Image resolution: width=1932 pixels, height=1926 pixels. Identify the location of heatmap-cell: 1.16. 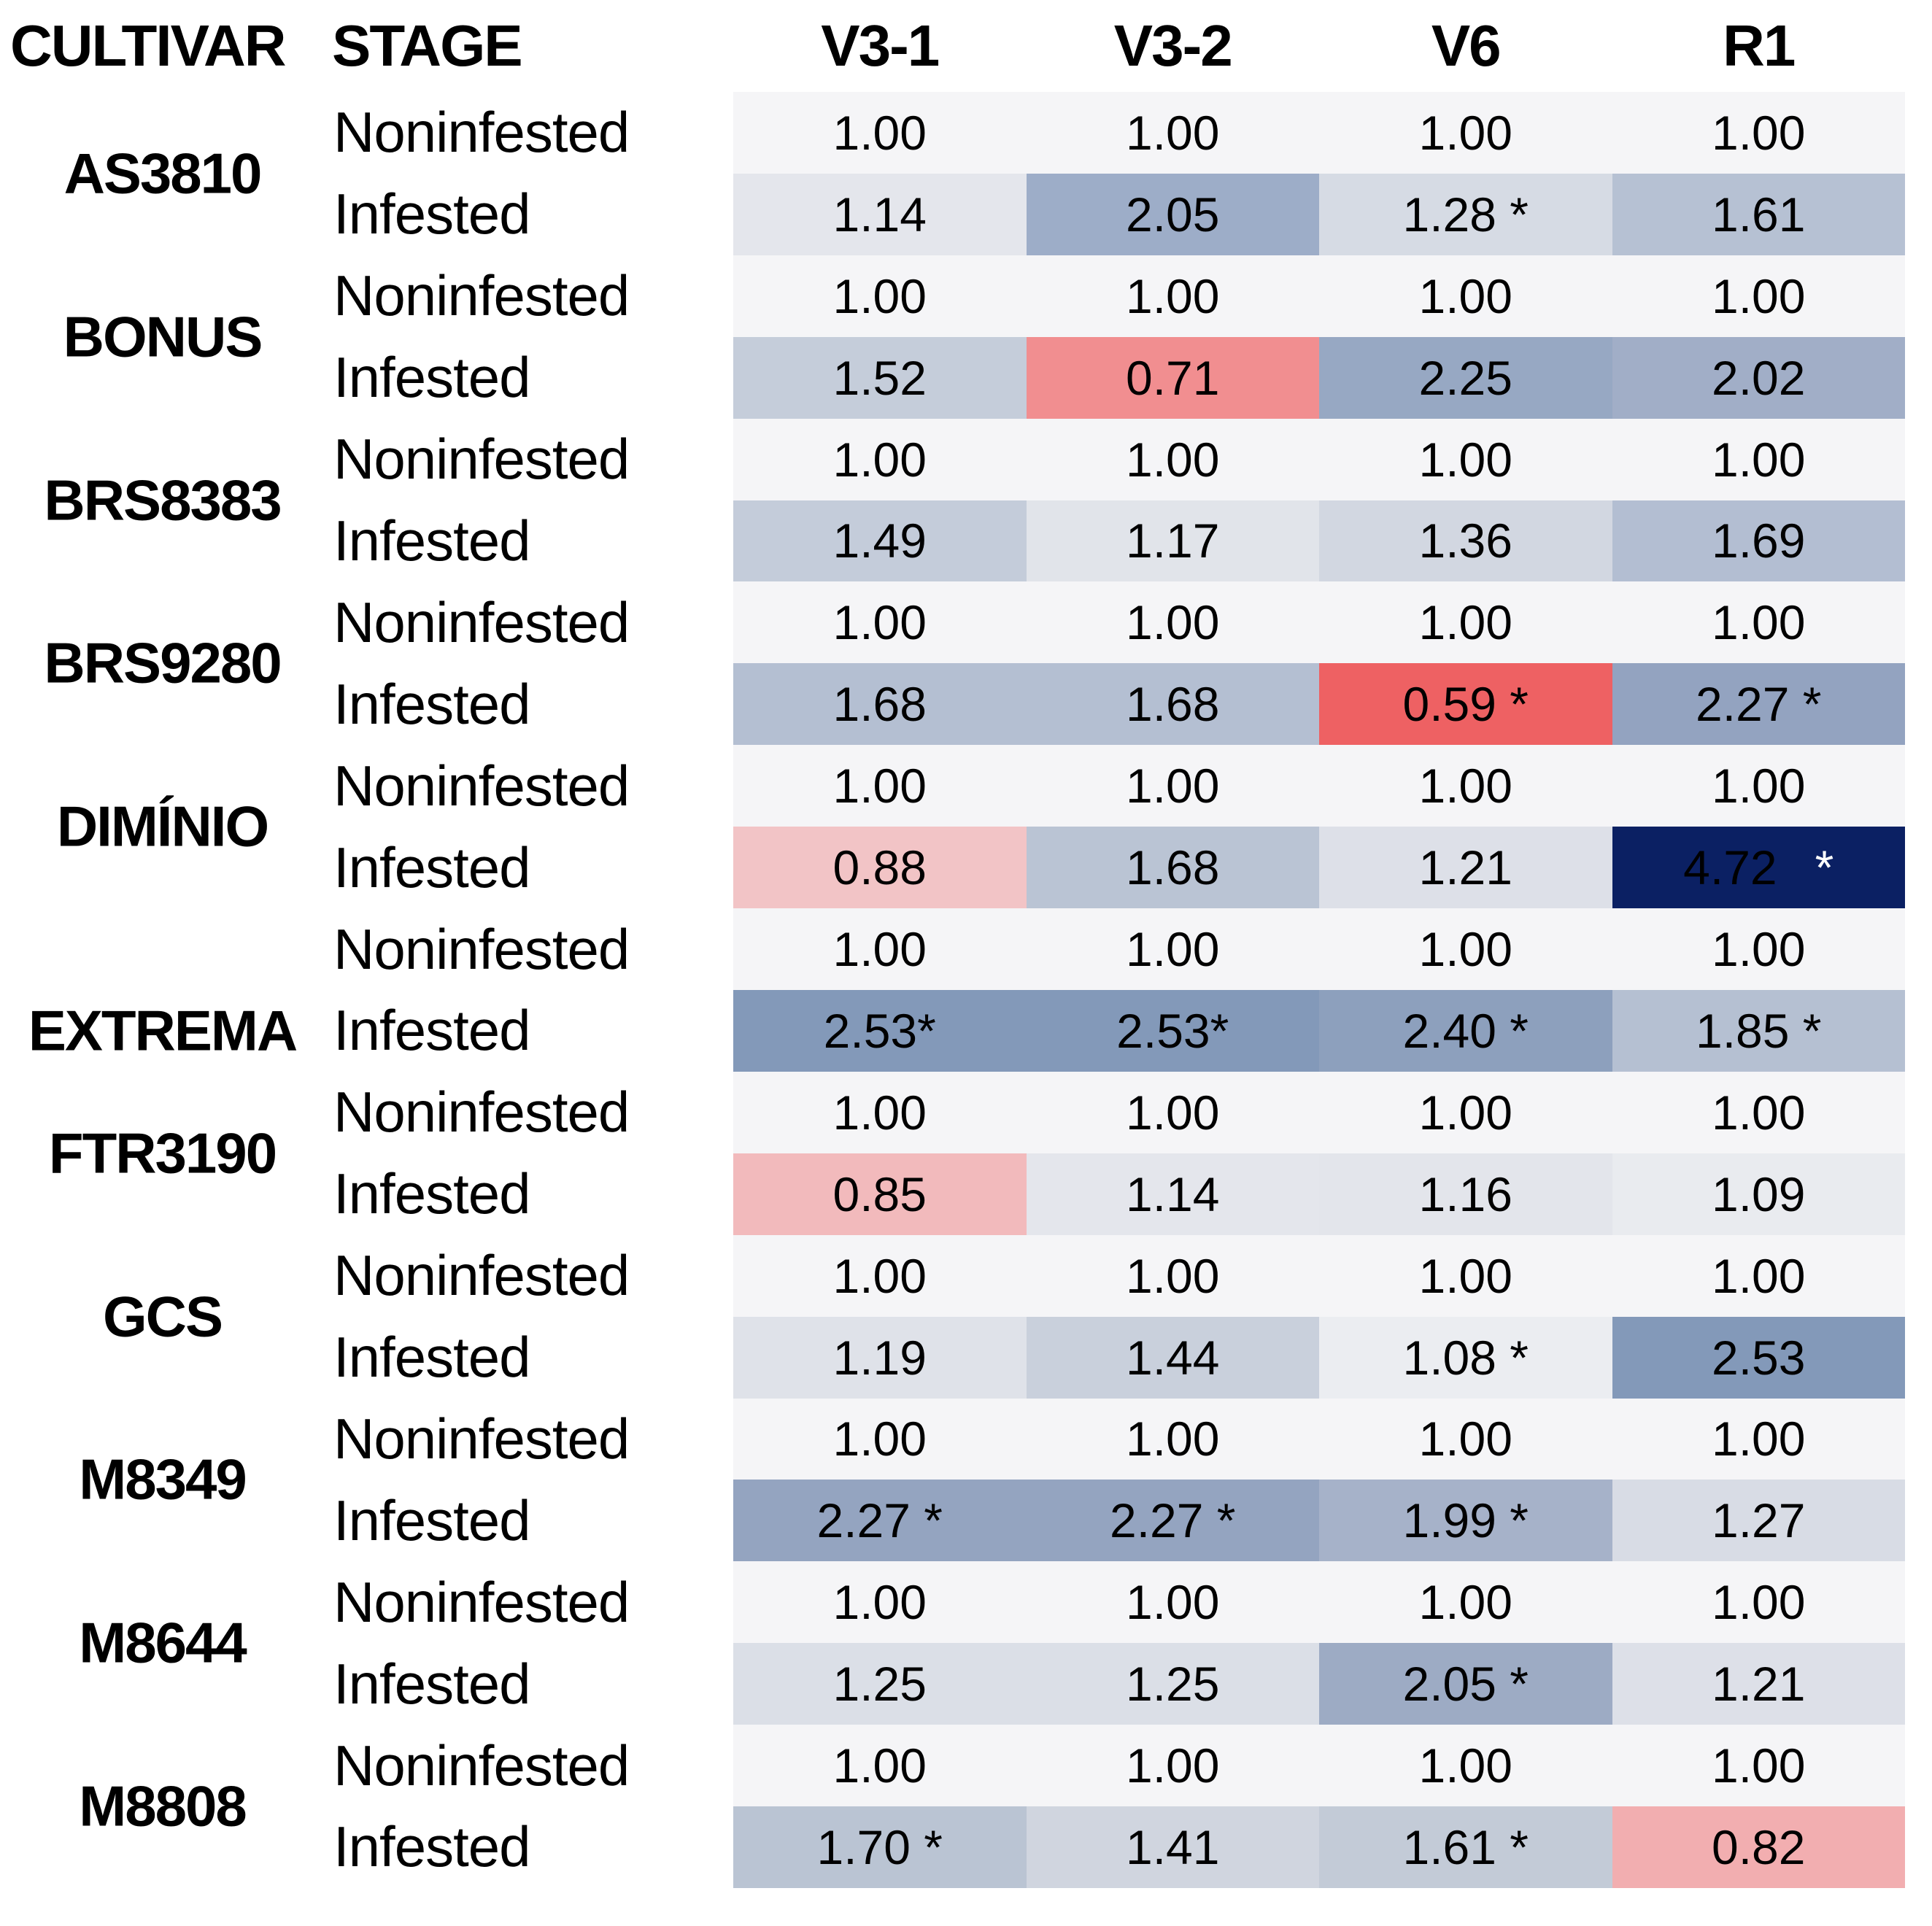
(1465, 1194).